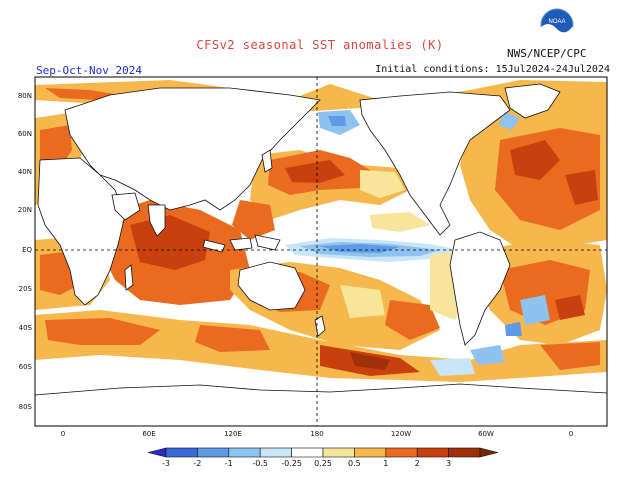 The image size is (640, 480). I want to click on lat-label: 20N, so click(25, 210).